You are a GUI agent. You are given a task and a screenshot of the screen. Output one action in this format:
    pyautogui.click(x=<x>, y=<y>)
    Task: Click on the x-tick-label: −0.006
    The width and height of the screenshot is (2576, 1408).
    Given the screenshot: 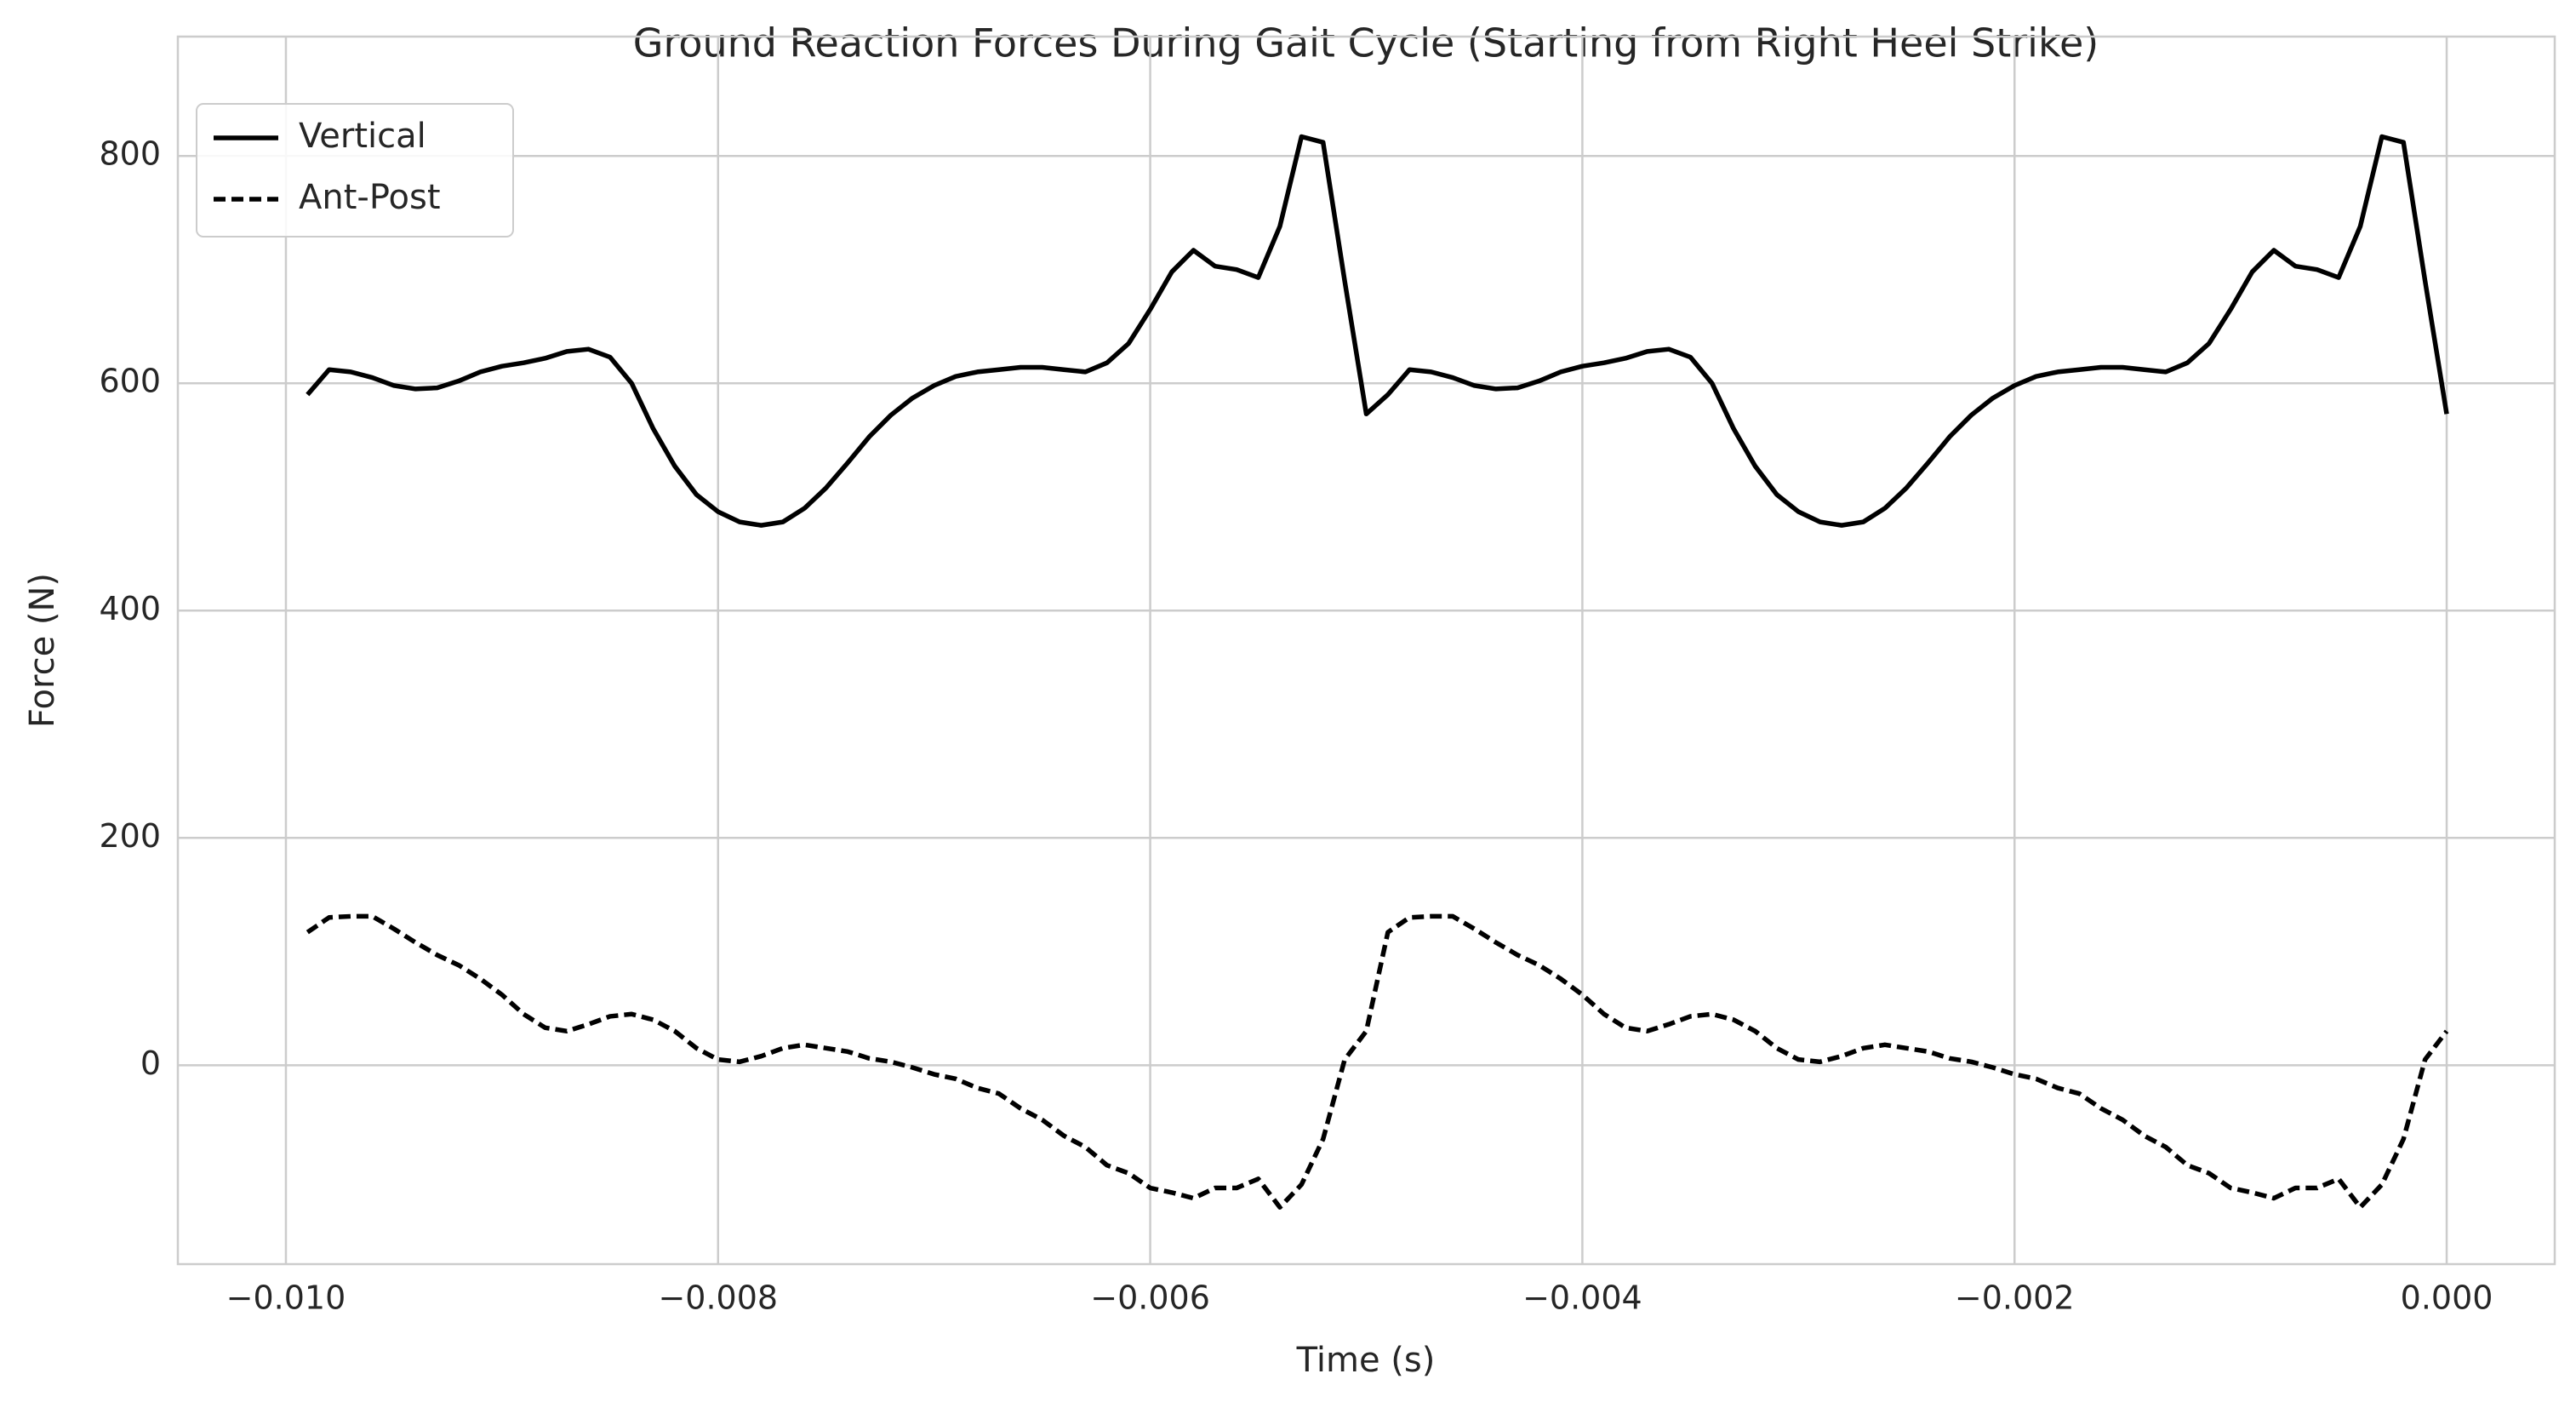 What is the action you would take?
    pyautogui.click(x=1150, y=1298)
    